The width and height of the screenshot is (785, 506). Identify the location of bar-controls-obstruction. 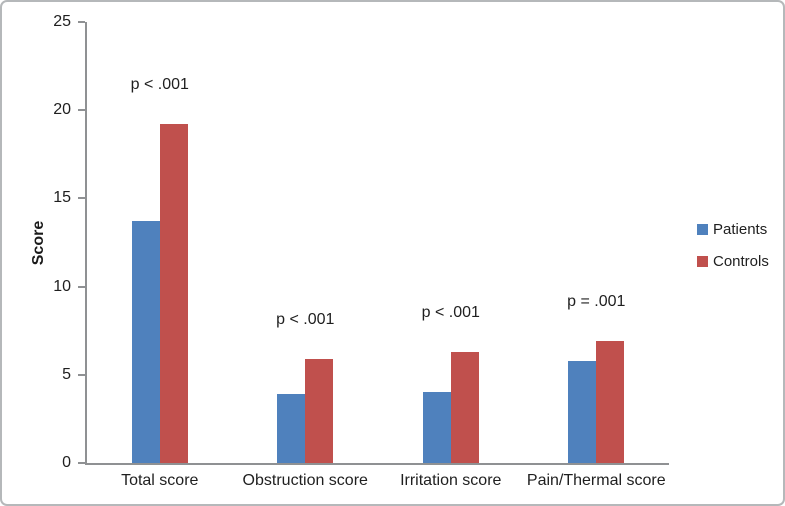
(319, 411).